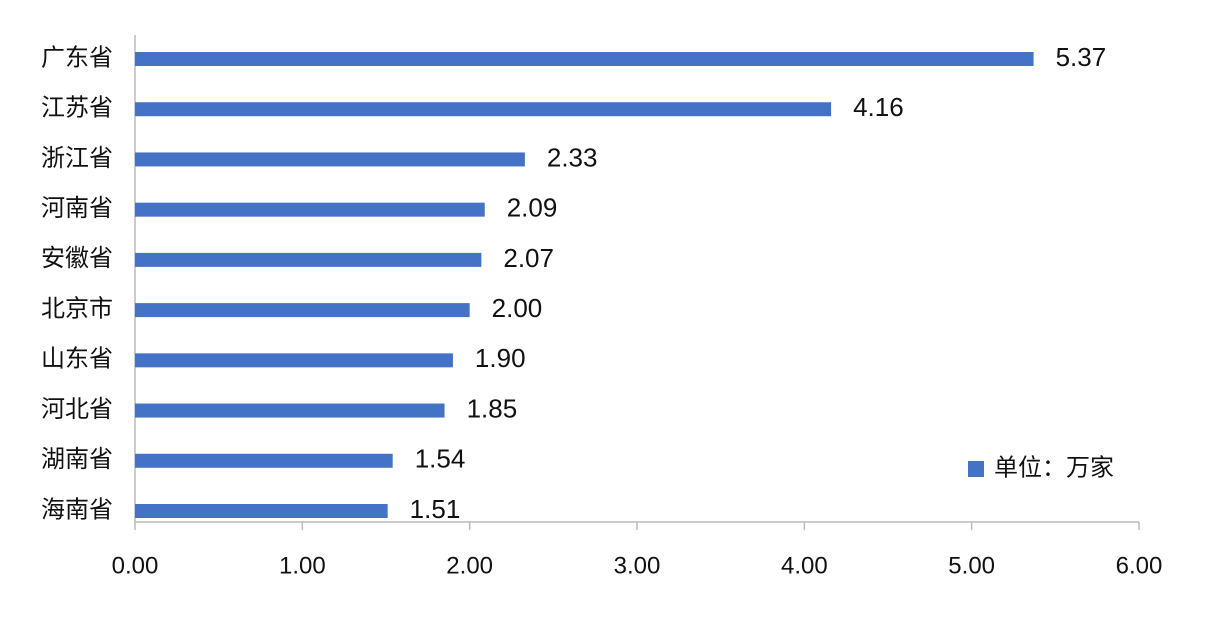 Image resolution: width=1221 pixels, height=620 pixels. Describe the element at coordinates (77, 359) in the screenshot. I see `y-tick-label: 山东省` at that location.